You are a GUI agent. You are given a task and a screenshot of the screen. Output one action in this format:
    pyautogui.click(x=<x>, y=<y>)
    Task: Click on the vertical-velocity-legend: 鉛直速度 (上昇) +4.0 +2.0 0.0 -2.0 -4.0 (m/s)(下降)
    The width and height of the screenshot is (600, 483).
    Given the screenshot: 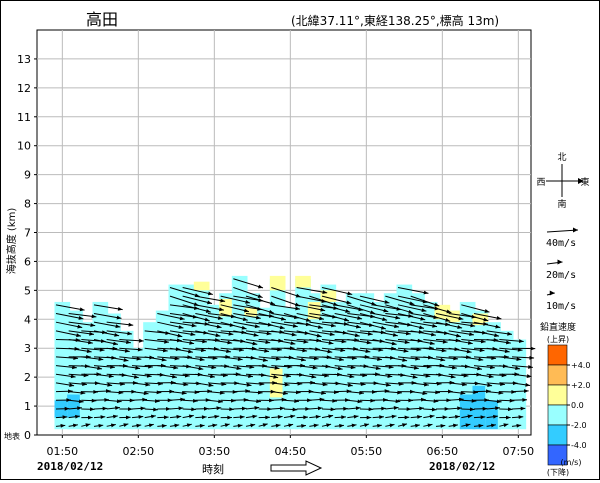 What is the action you would take?
    pyautogui.click(x=565, y=399)
    